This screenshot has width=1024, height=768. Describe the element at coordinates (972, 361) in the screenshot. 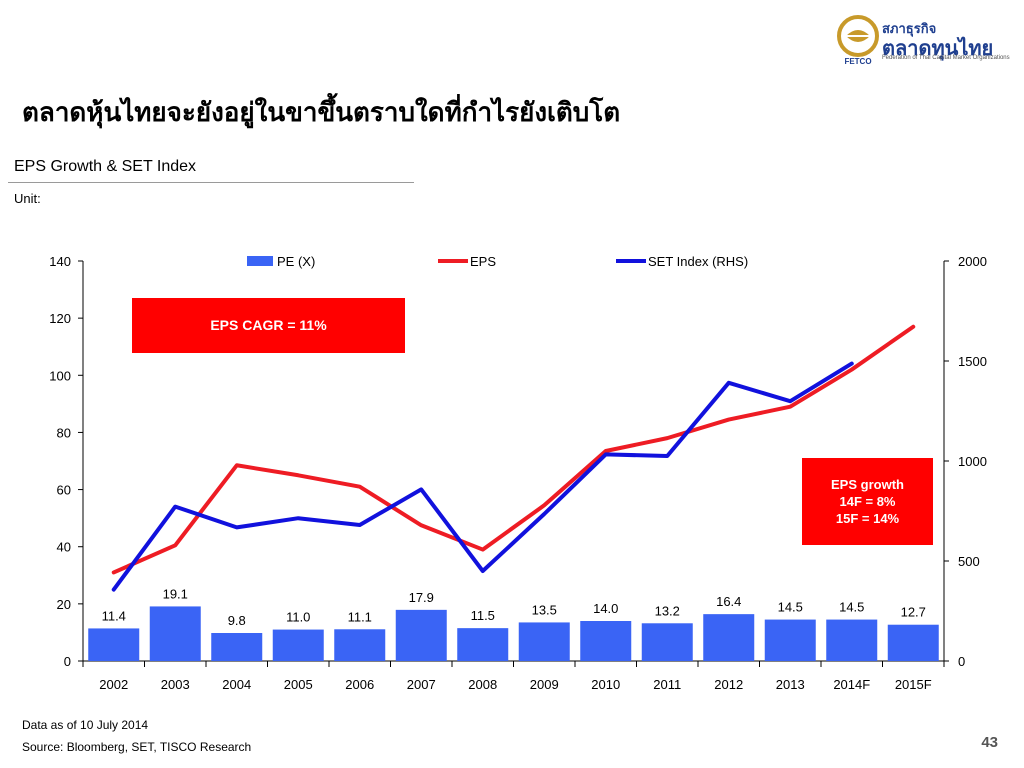

I see `right-tick-label: 1500` at that location.